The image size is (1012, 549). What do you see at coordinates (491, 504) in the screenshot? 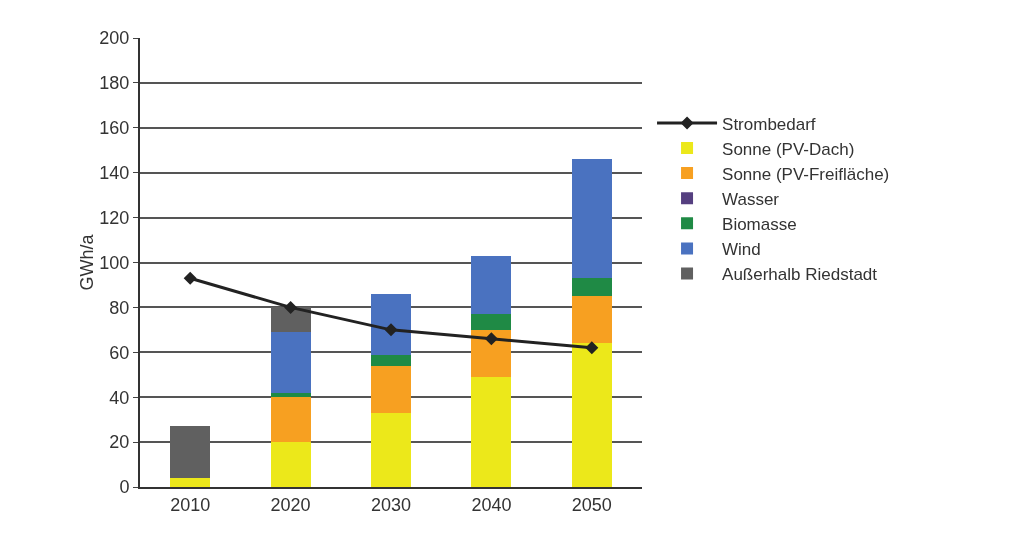
I see `x-tick-label: 2040` at bounding box center [491, 504].